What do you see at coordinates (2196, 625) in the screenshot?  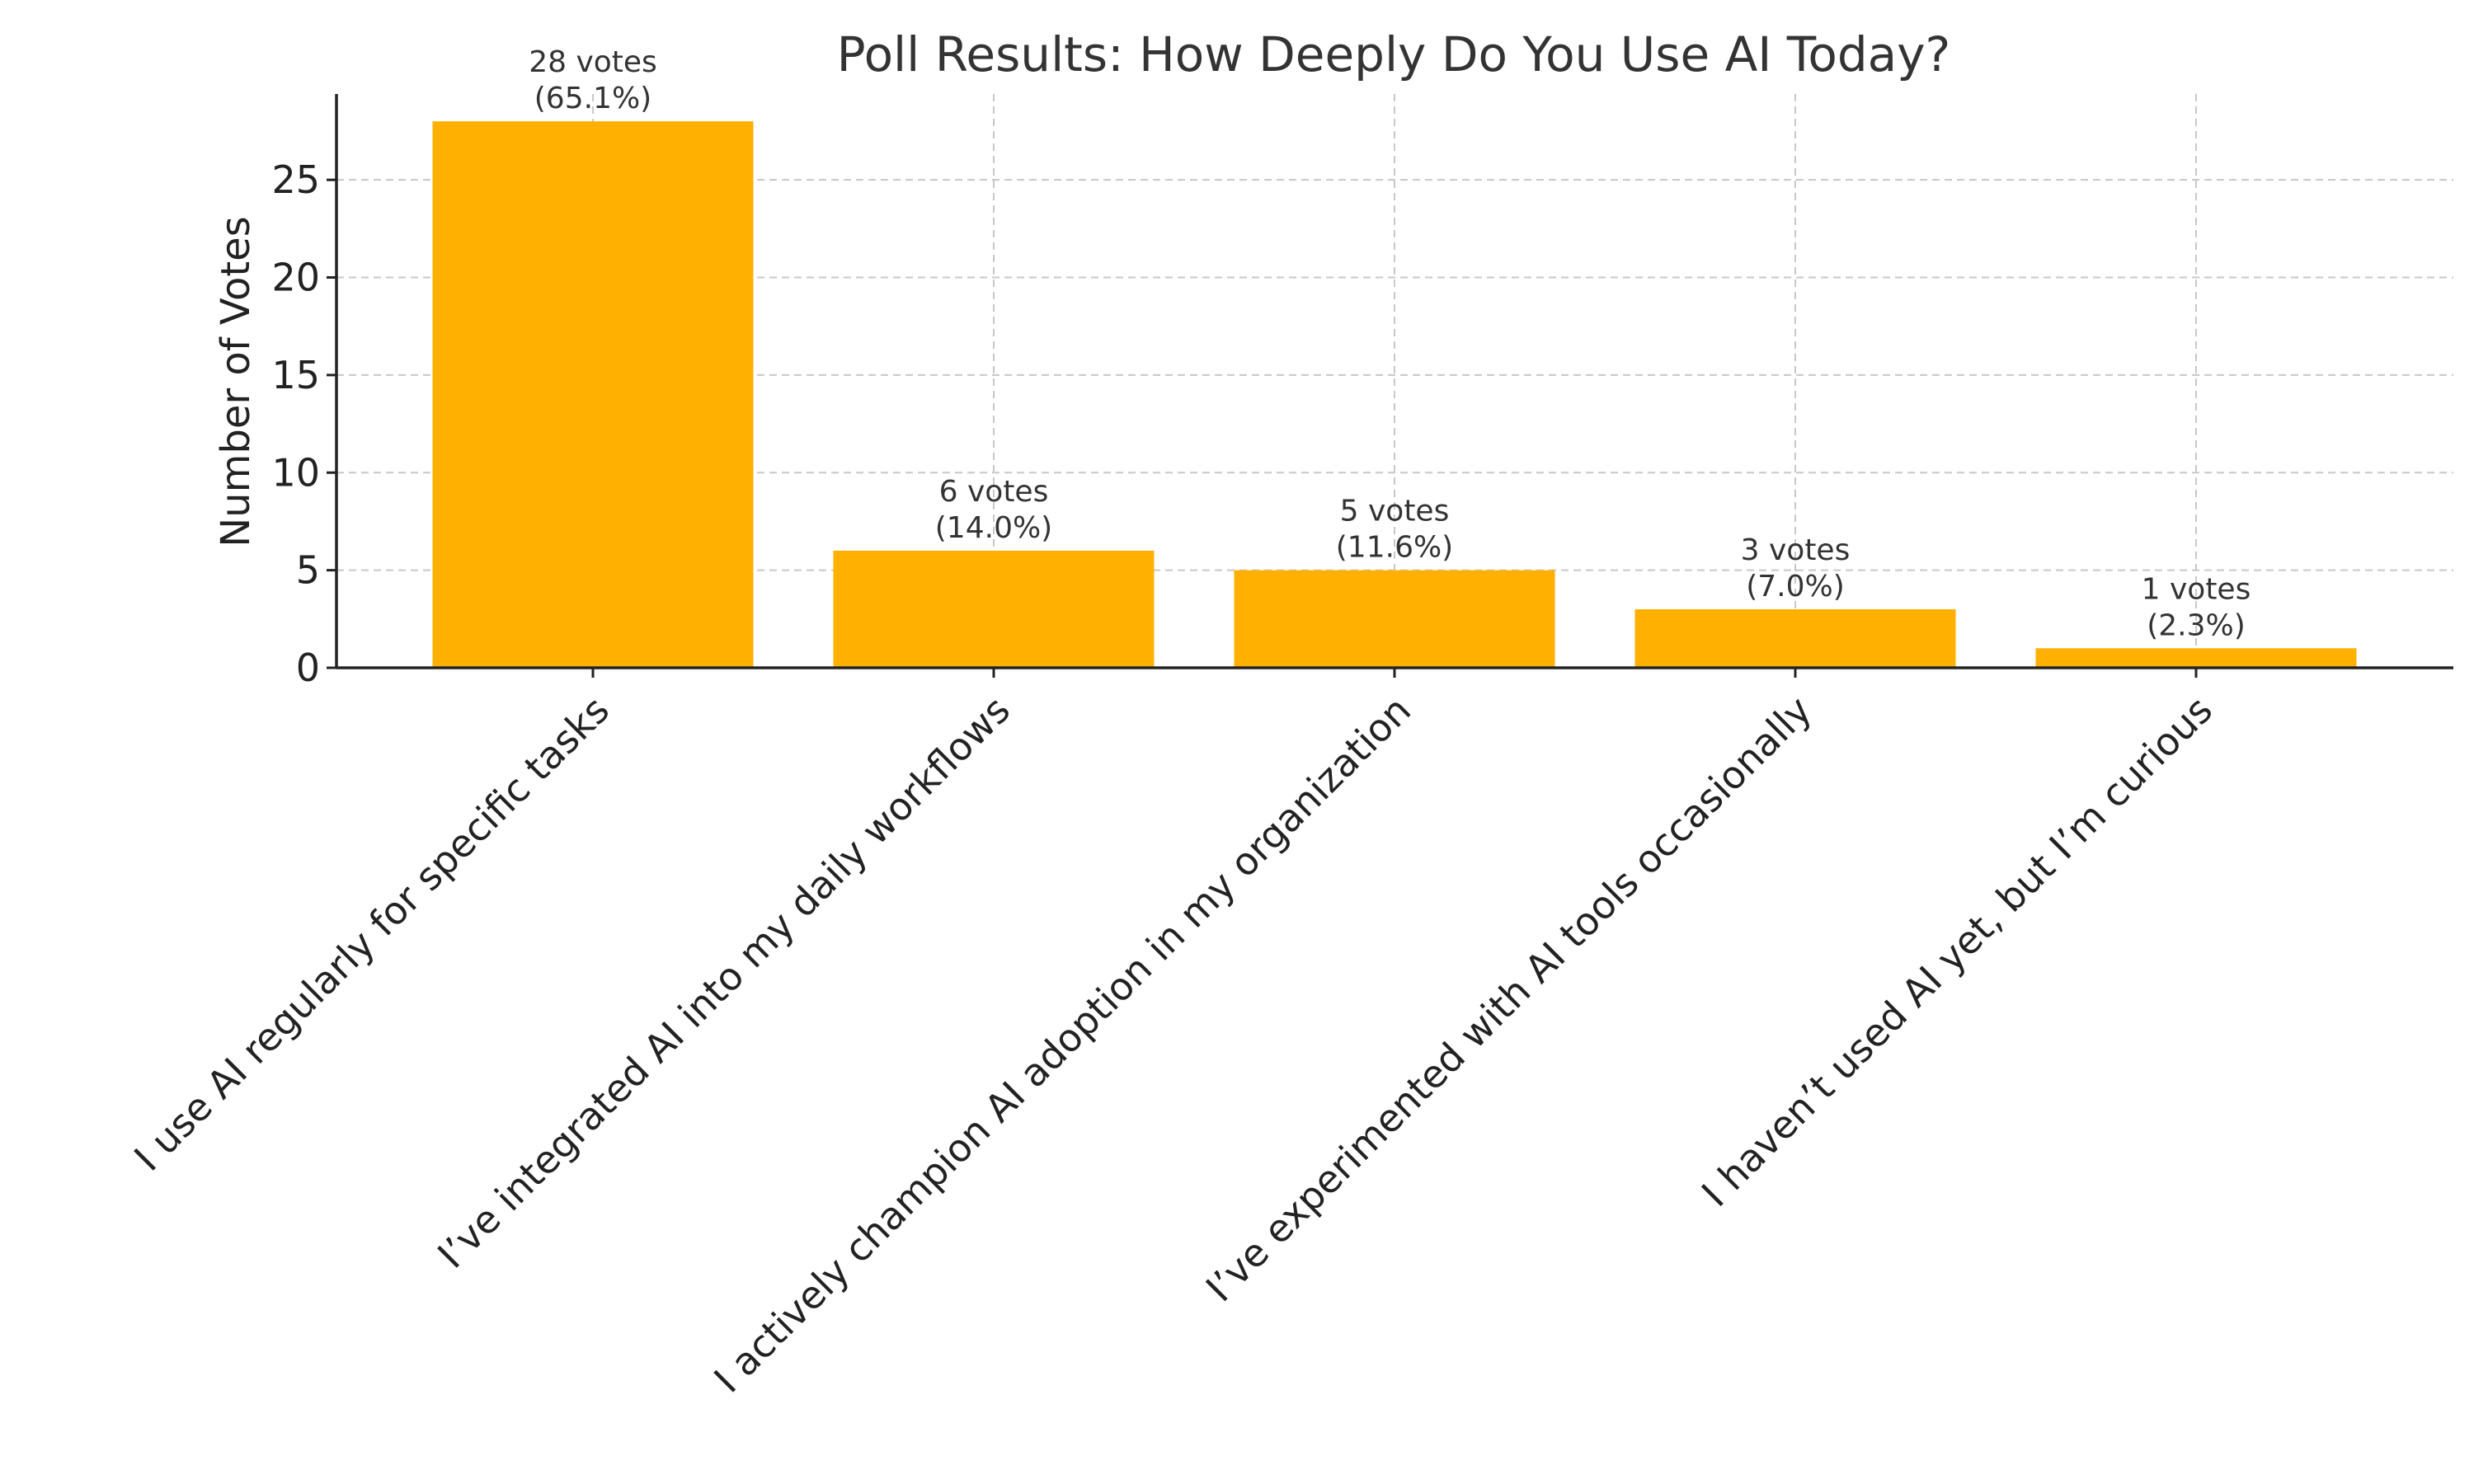 I see `data-label-percent: (2.3%)` at bounding box center [2196, 625].